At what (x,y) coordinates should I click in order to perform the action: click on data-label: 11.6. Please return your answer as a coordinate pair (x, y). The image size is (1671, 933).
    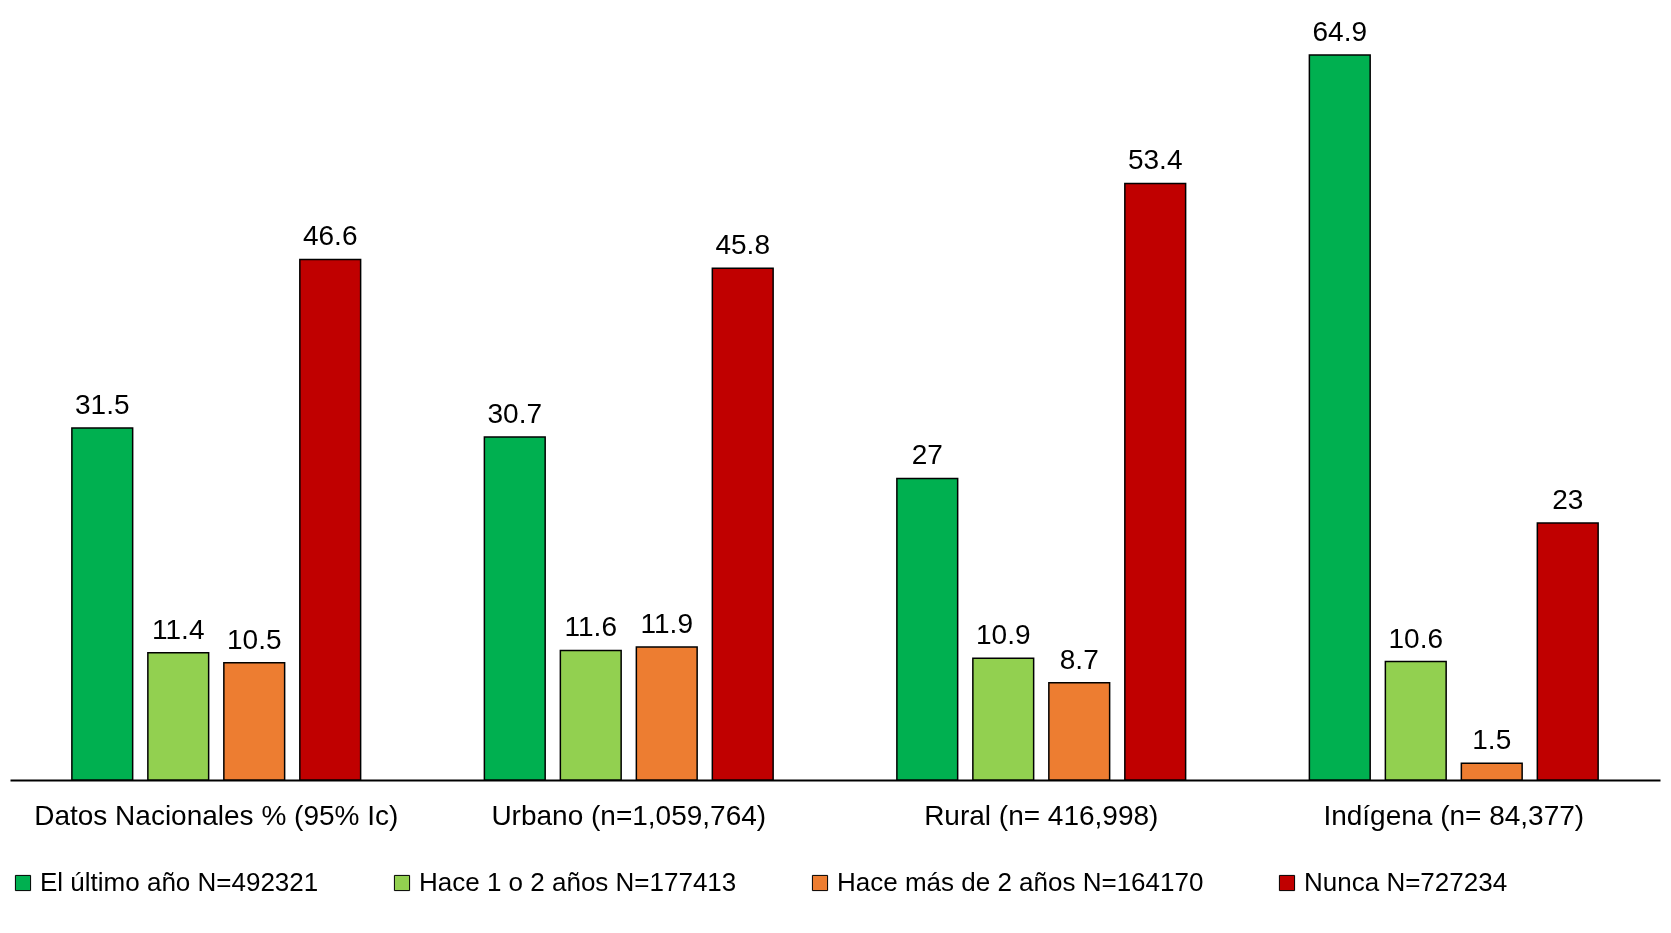
    Looking at the image, I should click on (590, 627).